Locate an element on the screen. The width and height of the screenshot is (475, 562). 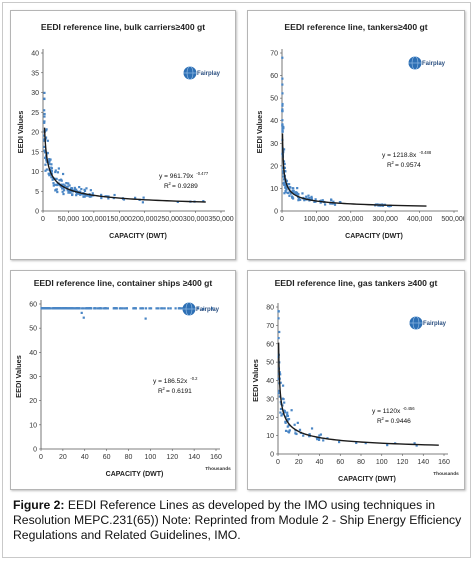
figure-caption-label: Figure 2: is located at coordinates (39, 505).